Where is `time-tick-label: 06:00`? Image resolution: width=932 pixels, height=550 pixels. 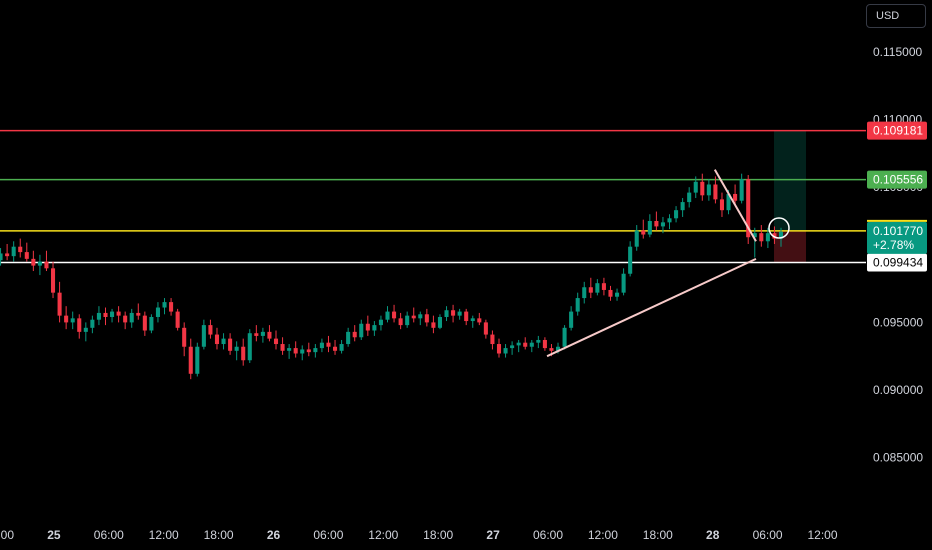 time-tick-label: 06:00 is located at coordinates (768, 535).